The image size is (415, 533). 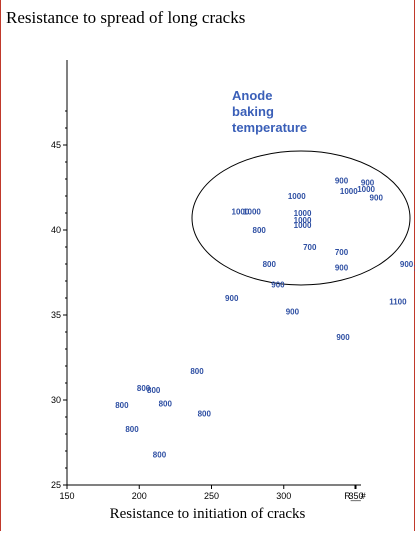 I want to click on x-tick-label: 300, so click(x=283, y=496).